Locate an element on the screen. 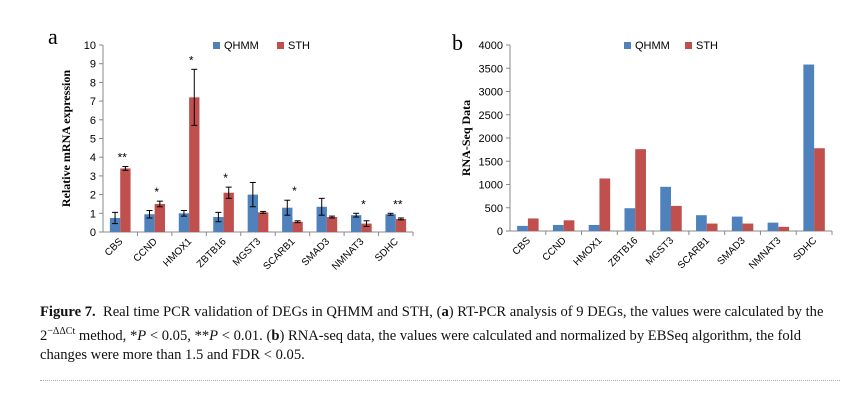 The height and width of the screenshot is (408, 867). bar-sth-ccnd is located at coordinates (569, 225).